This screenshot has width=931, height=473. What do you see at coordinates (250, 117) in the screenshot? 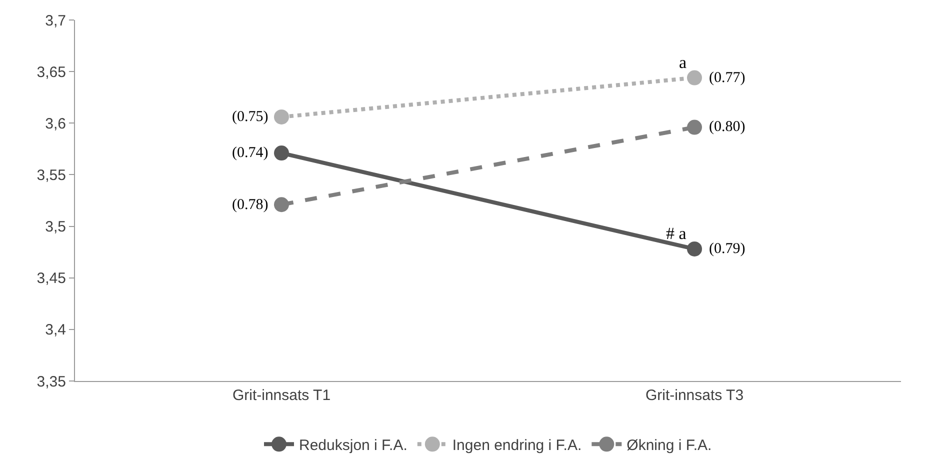
I see `annotation: (0.75)` at bounding box center [250, 117].